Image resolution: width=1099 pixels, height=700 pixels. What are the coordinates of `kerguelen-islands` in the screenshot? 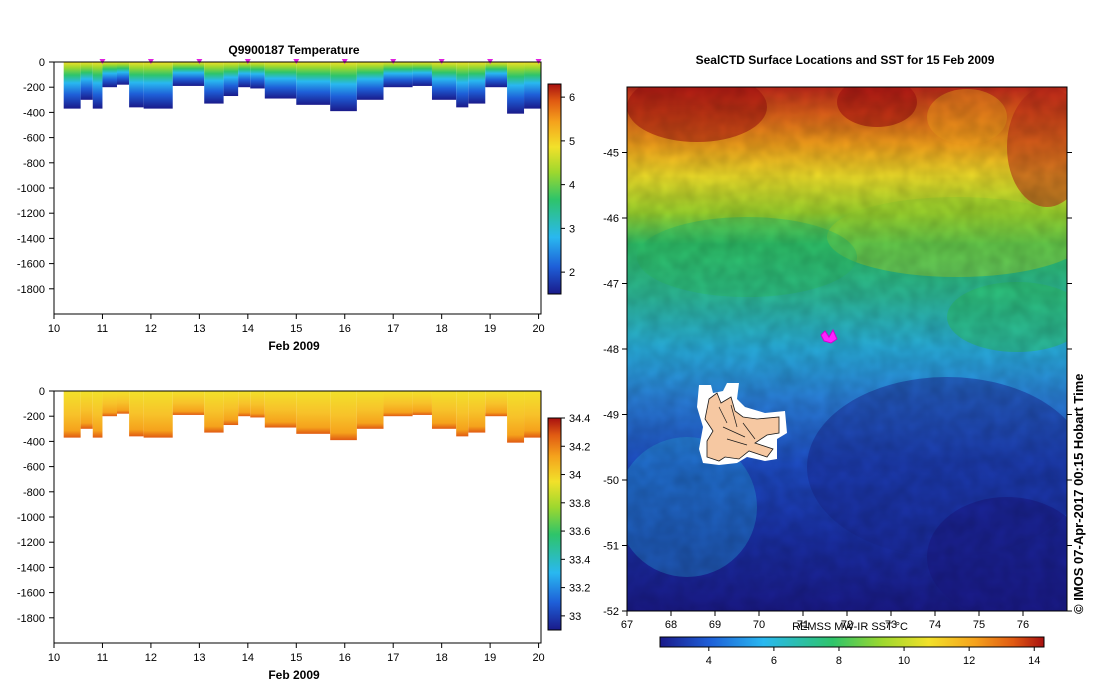 It's located at (742, 427).